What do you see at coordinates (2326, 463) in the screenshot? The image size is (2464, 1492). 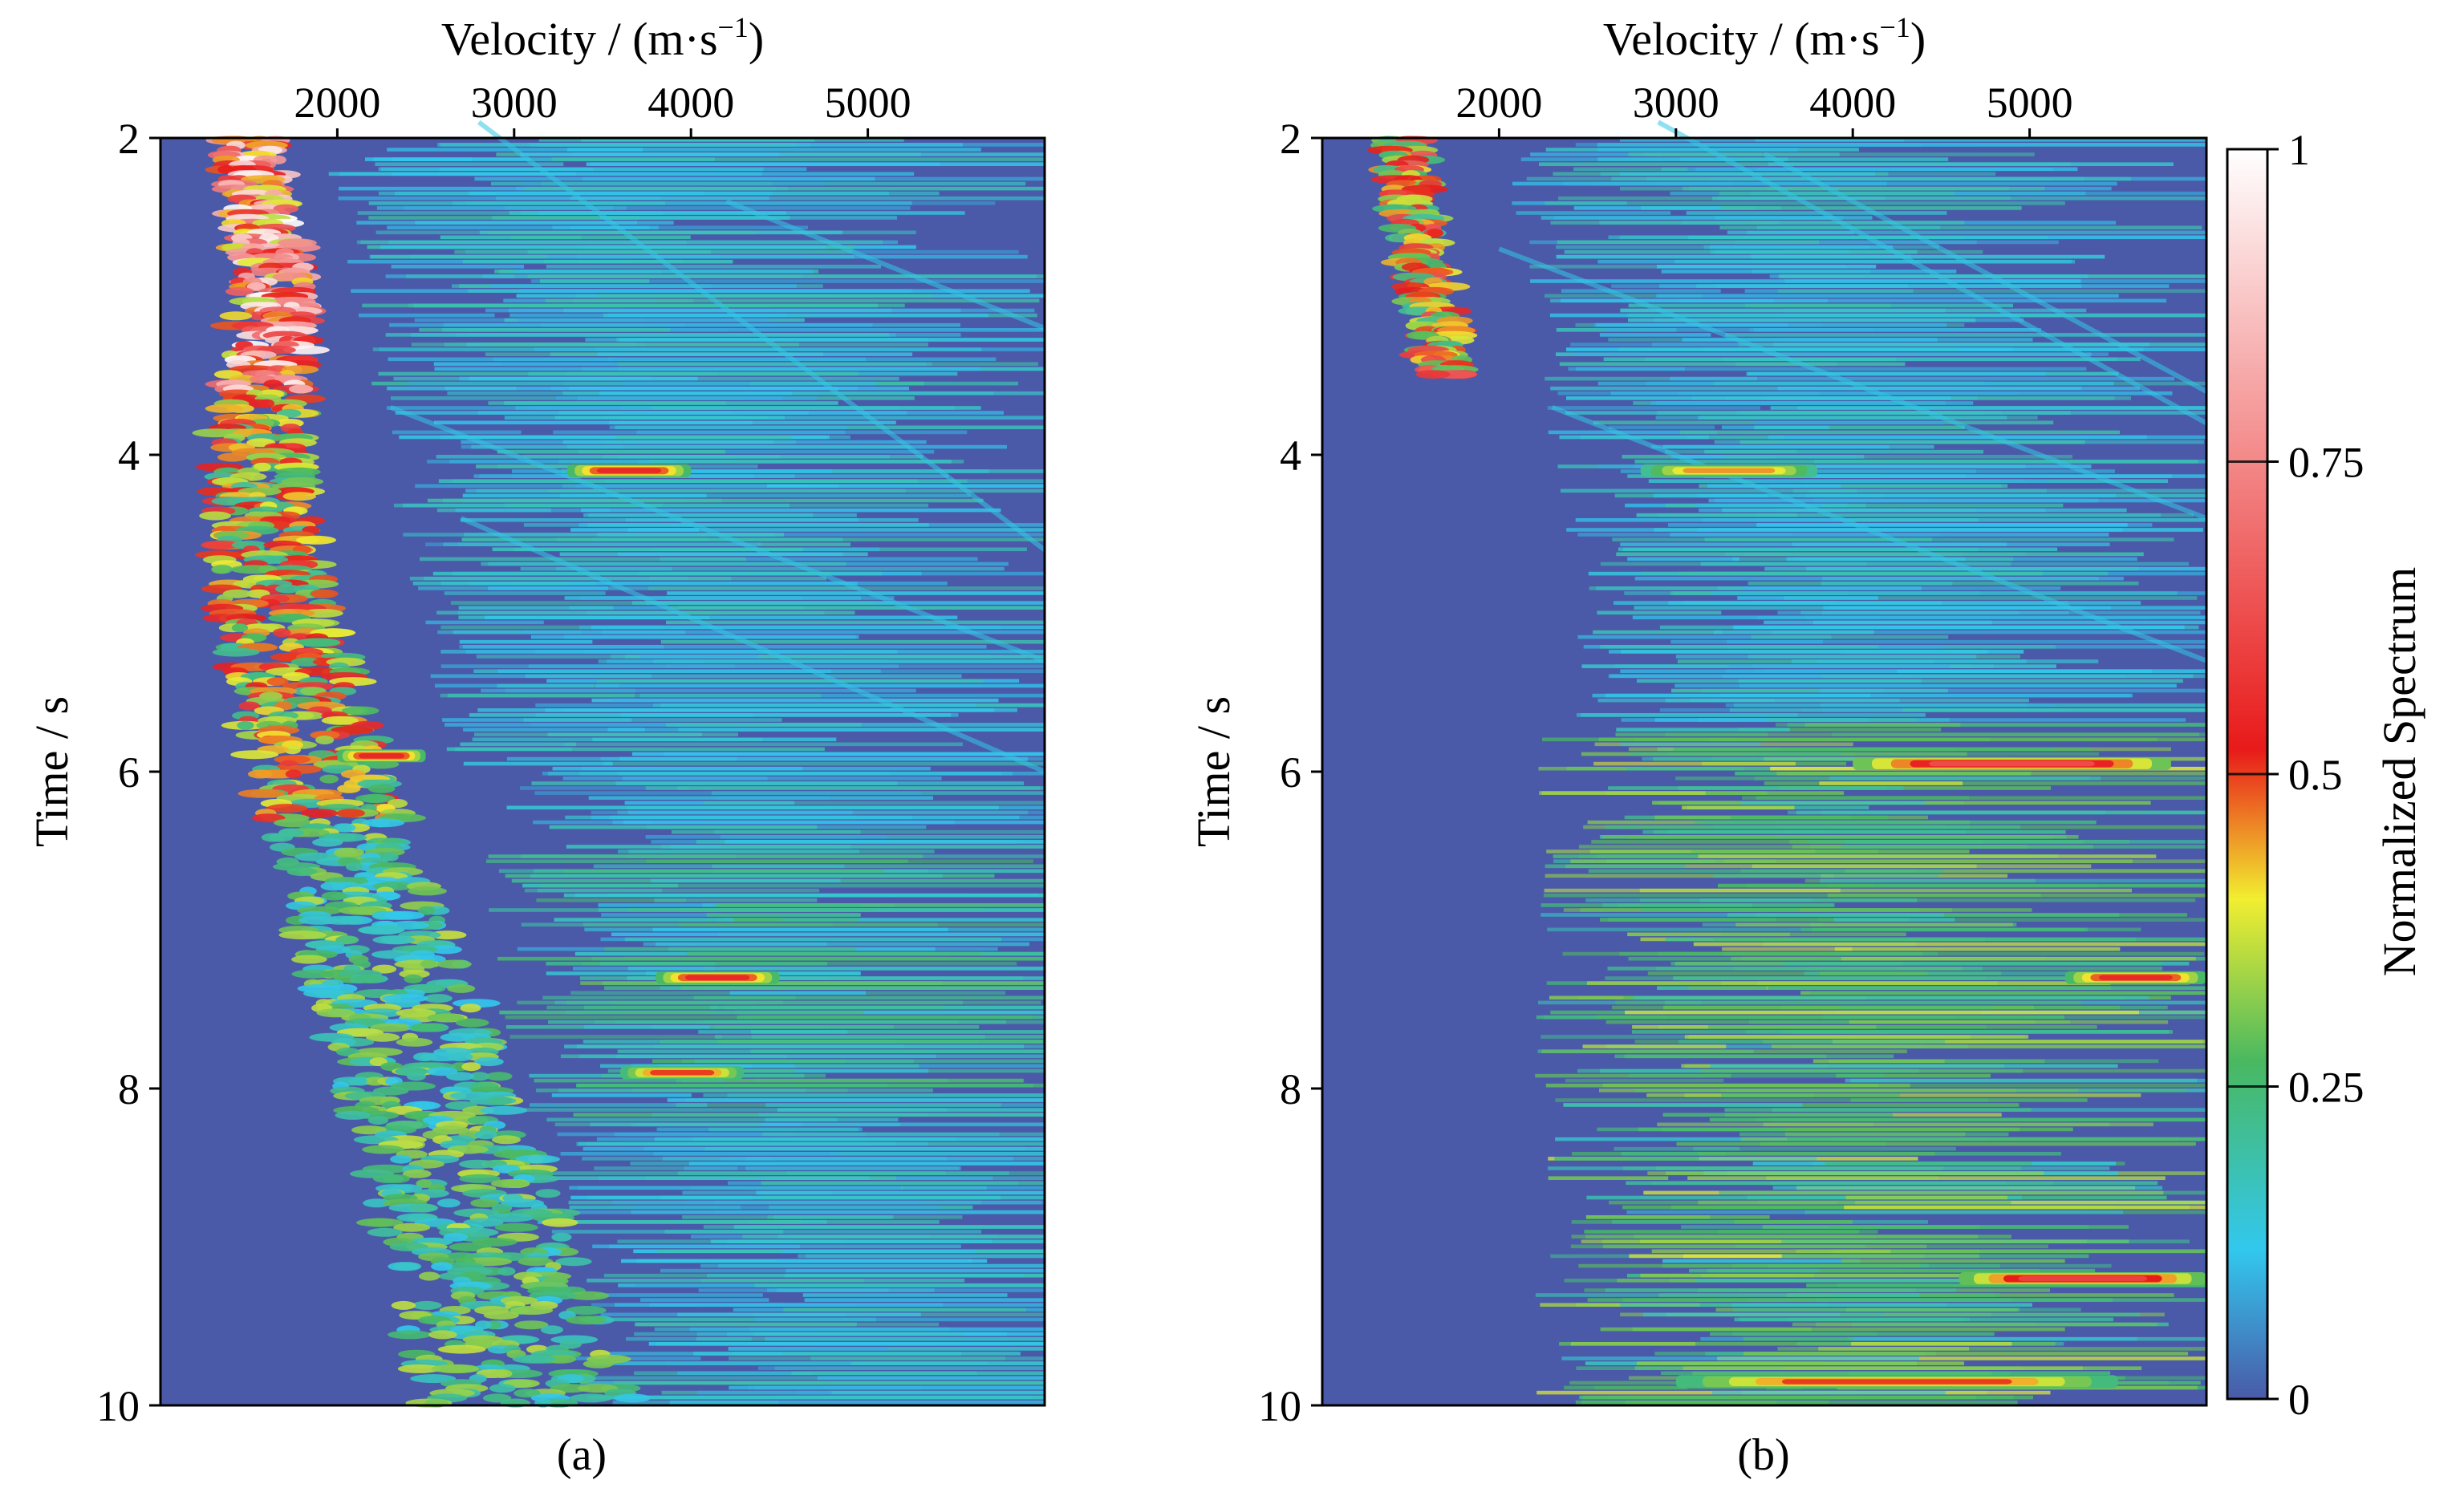 I see `colorbar-tick-label: 0.75` at bounding box center [2326, 463].